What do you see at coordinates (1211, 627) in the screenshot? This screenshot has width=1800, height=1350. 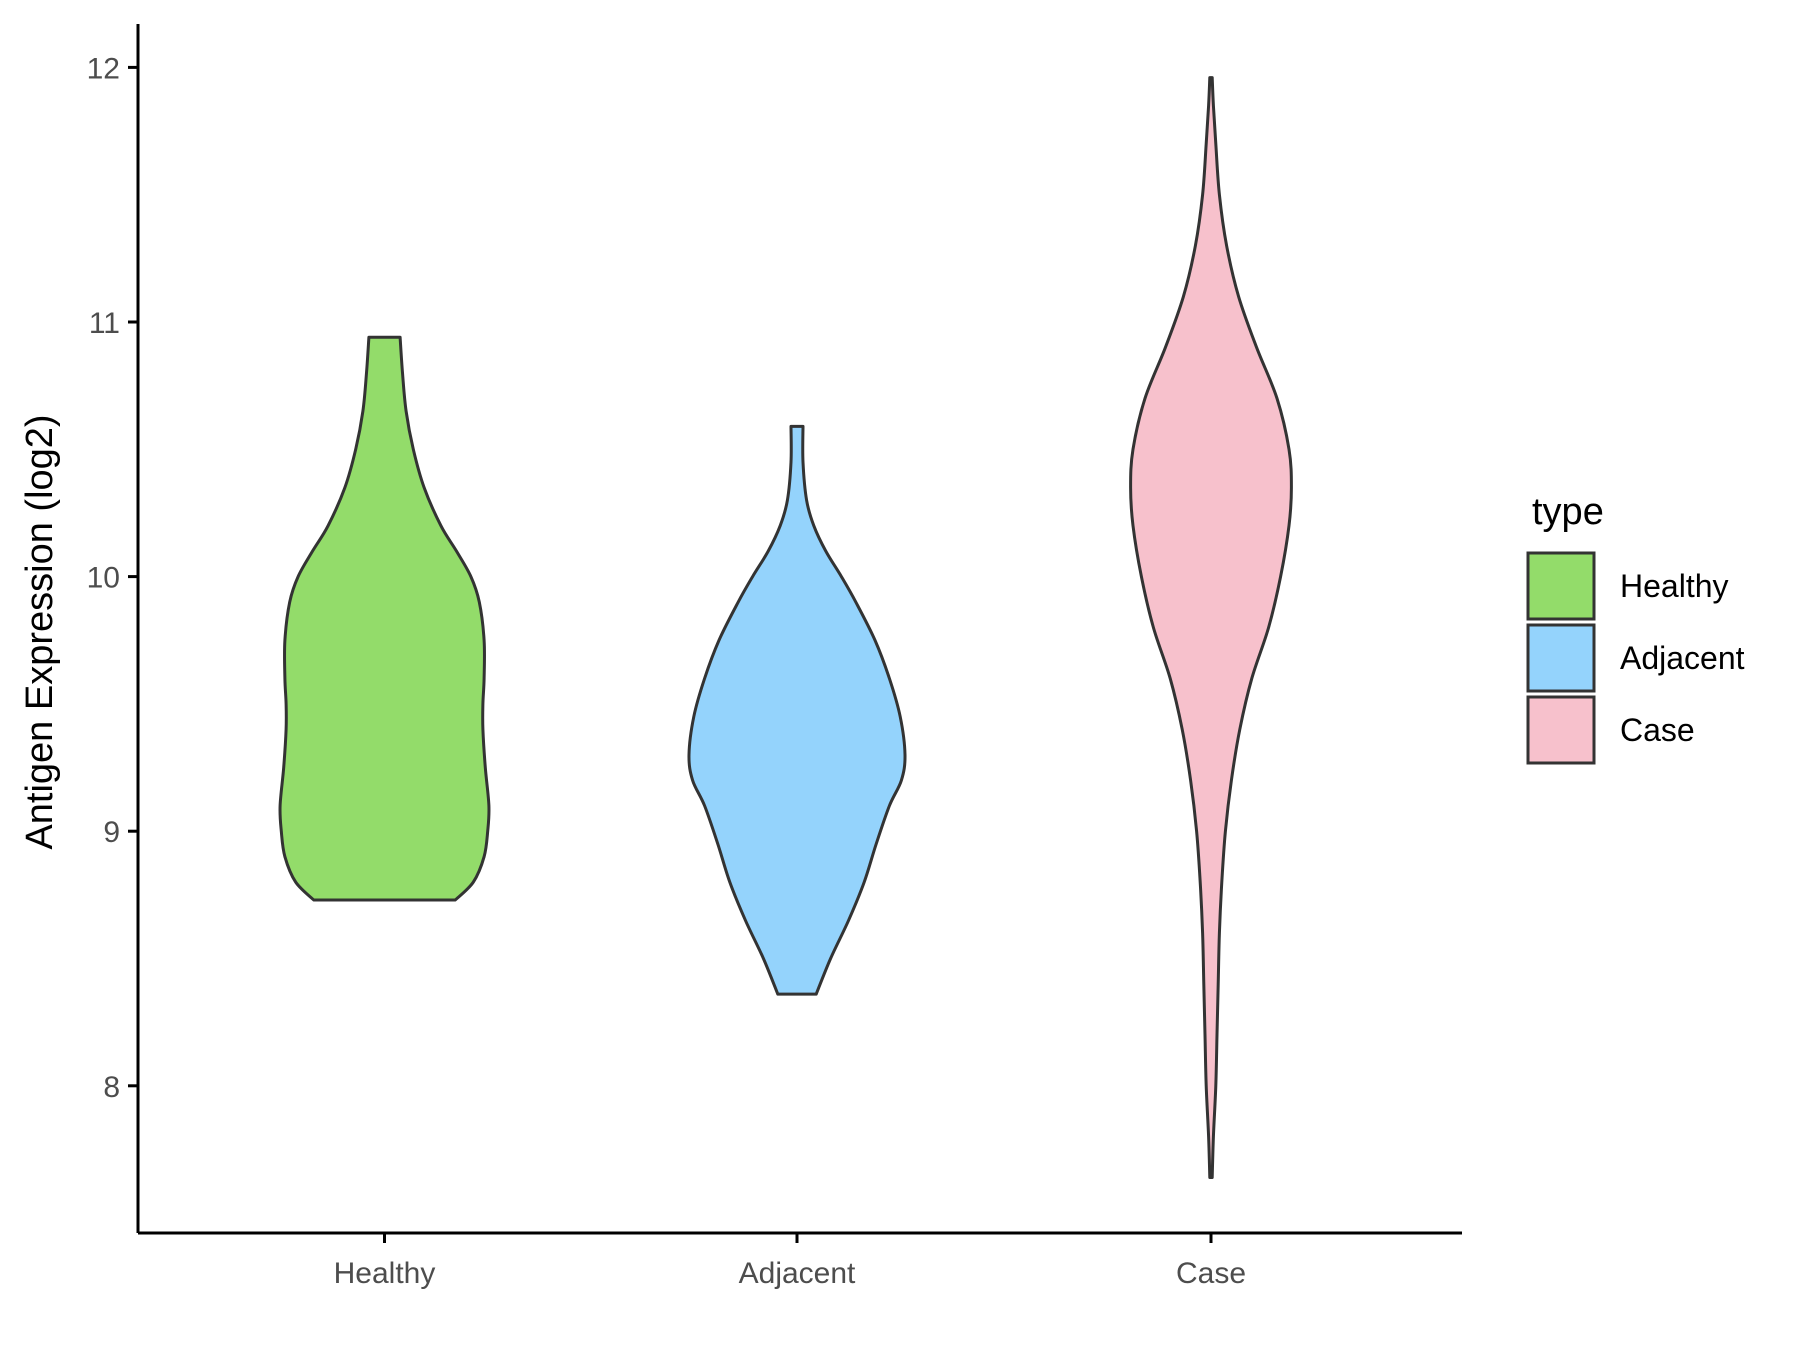 I see `violin-case` at bounding box center [1211, 627].